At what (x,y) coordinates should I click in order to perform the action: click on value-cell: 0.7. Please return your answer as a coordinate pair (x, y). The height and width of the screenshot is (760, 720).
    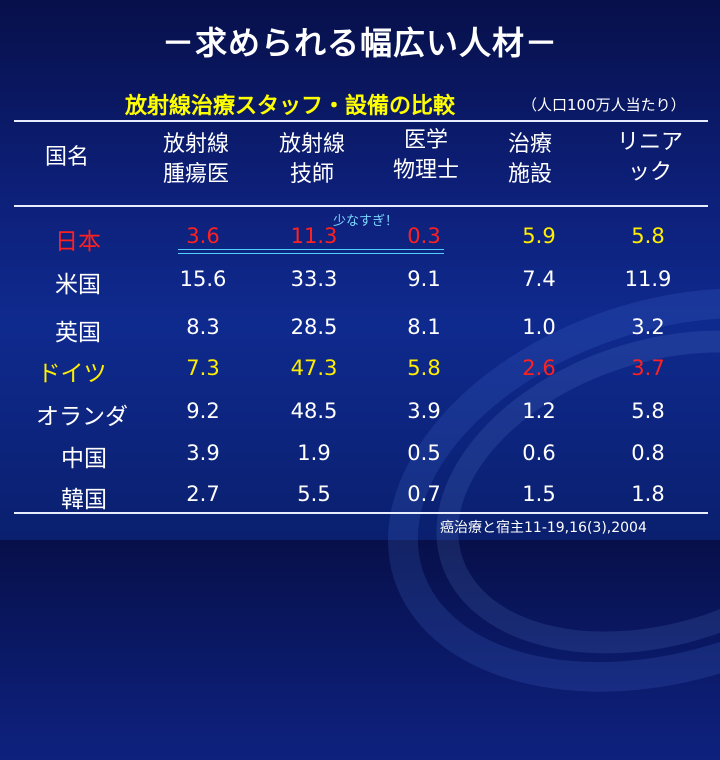
    Looking at the image, I should click on (424, 494).